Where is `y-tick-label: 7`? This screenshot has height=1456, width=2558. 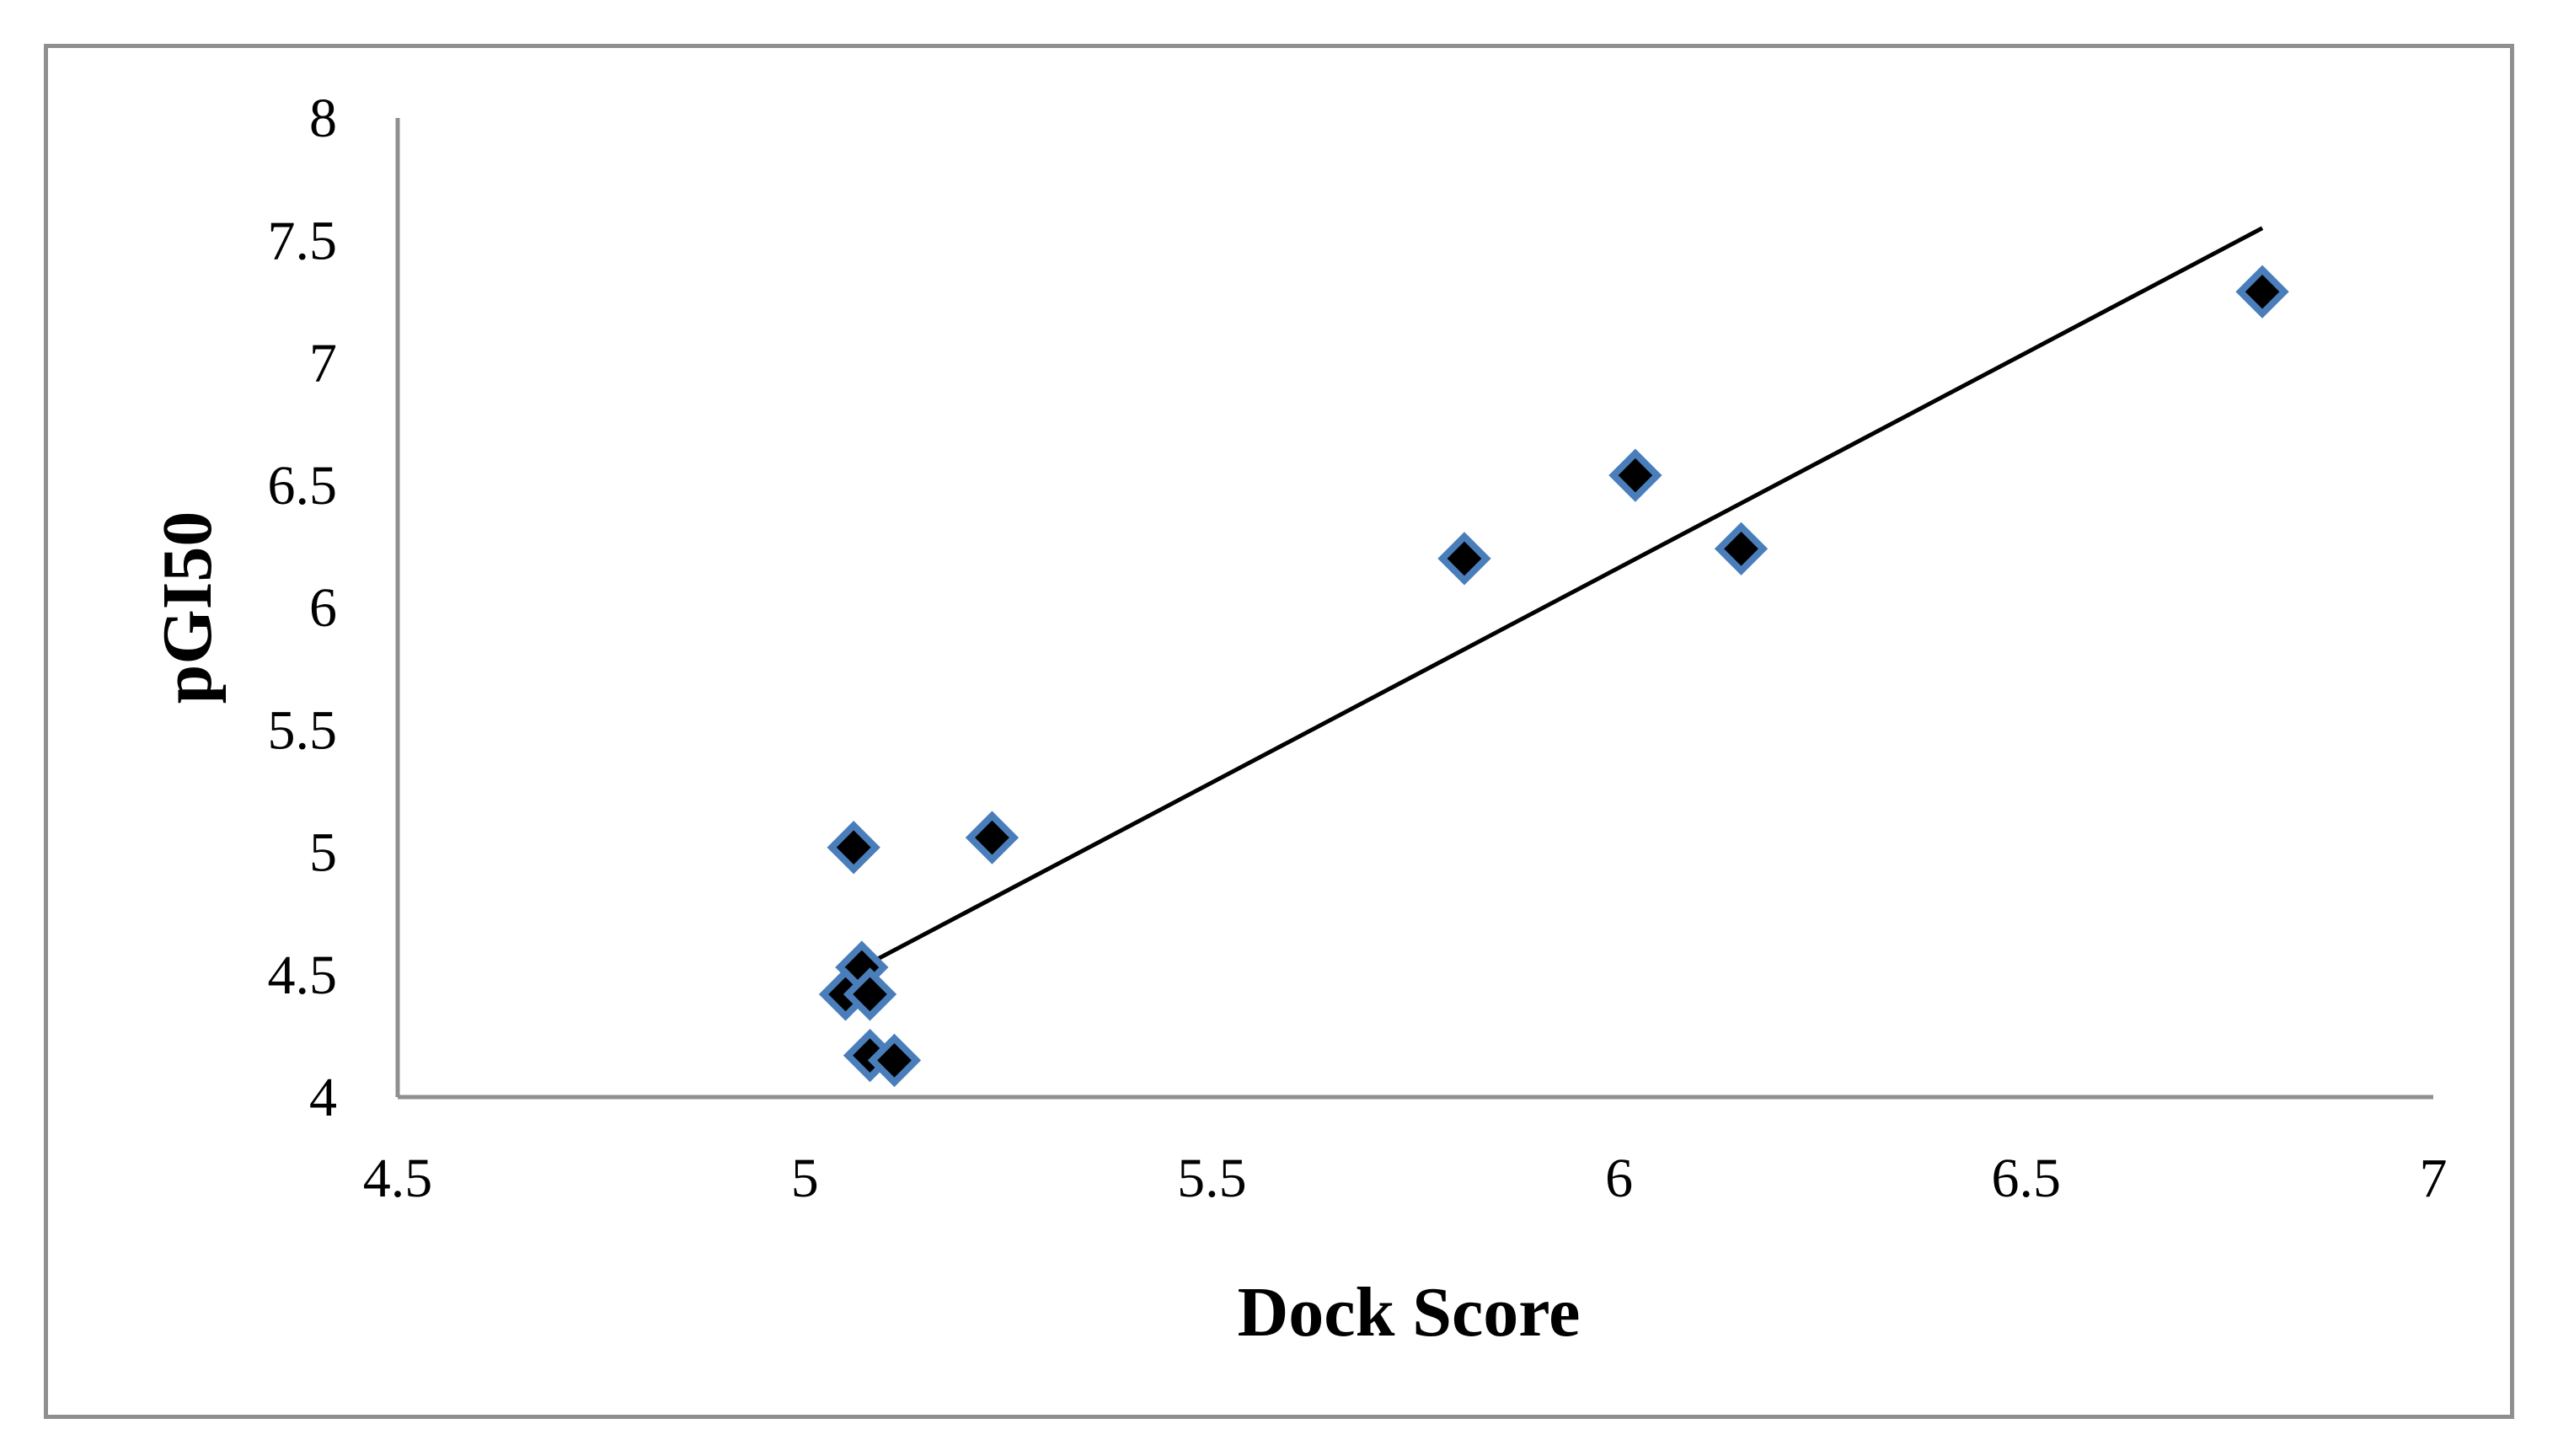 y-tick-label: 7 is located at coordinates (323, 363).